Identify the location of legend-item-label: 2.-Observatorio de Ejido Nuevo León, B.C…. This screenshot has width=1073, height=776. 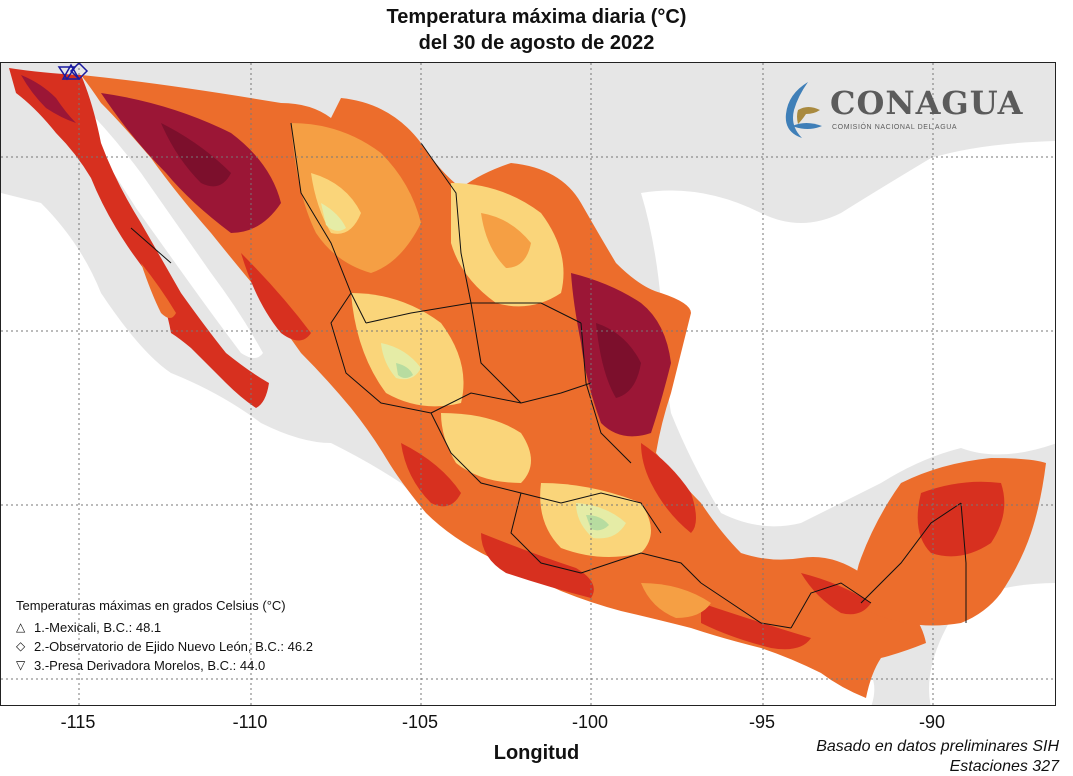
(173, 646).